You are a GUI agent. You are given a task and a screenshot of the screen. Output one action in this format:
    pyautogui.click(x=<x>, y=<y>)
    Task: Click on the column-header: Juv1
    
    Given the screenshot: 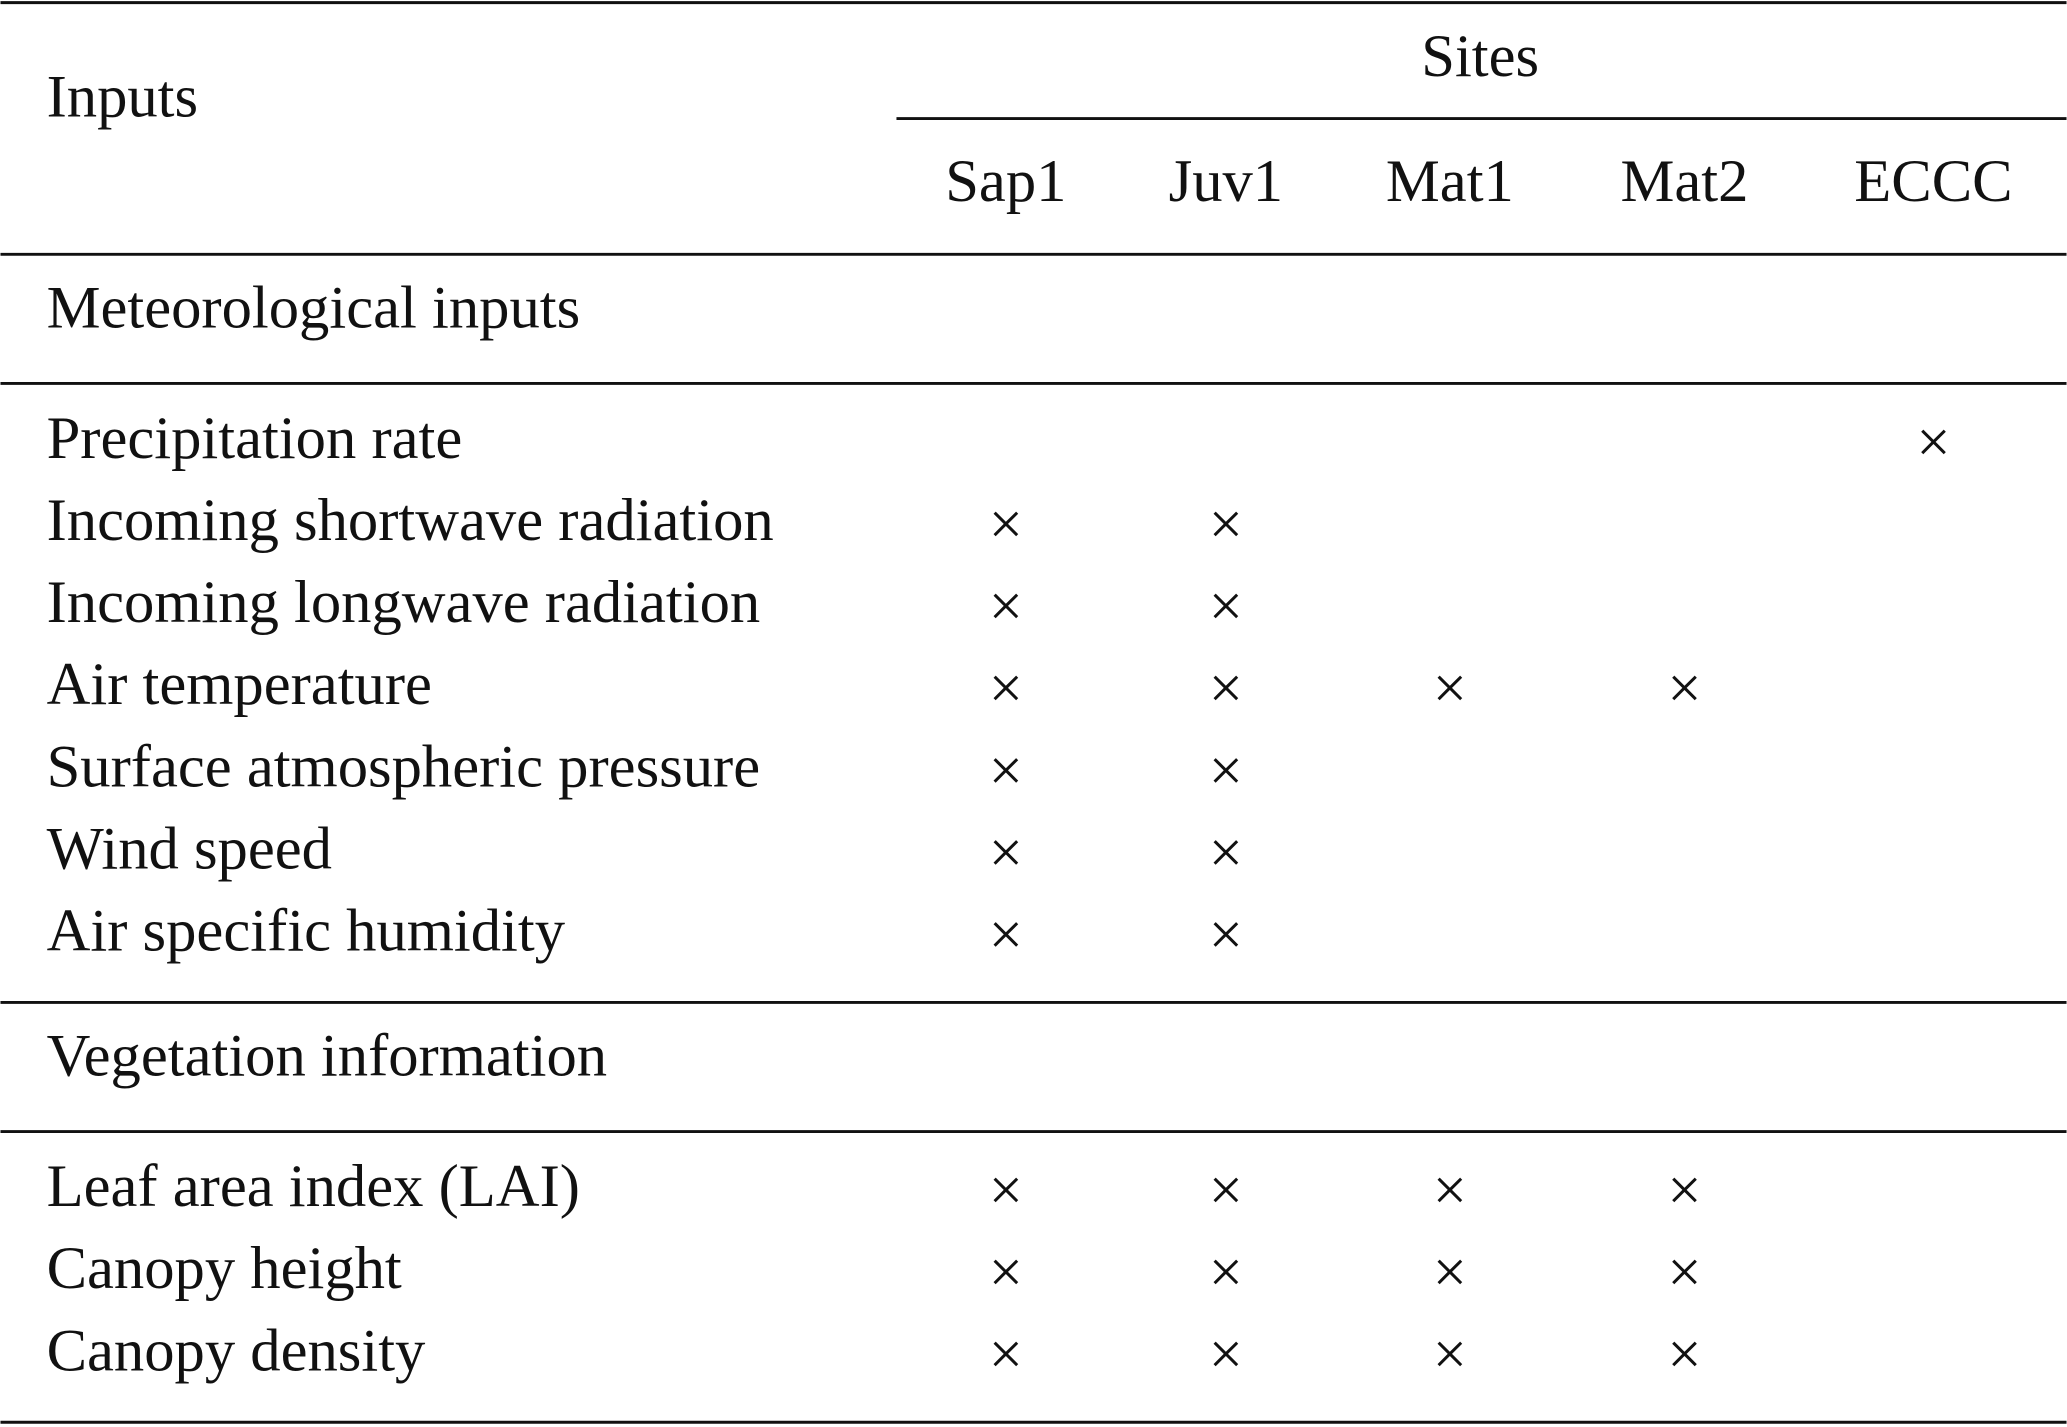 What is the action you would take?
    pyautogui.click(x=1226, y=181)
    